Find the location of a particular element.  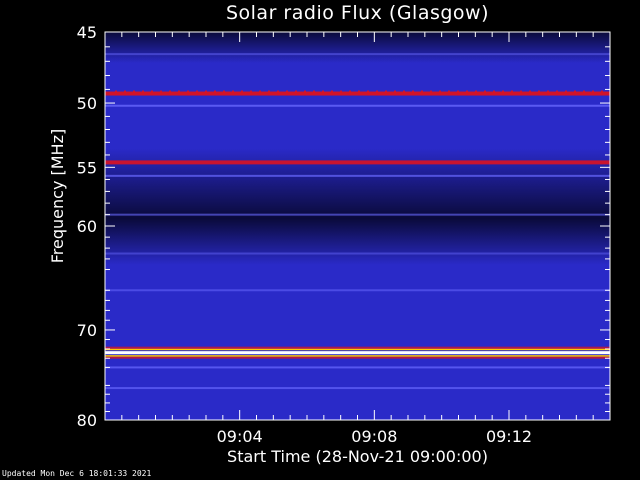

emission-band-halo-top is located at coordinates (357, 349).